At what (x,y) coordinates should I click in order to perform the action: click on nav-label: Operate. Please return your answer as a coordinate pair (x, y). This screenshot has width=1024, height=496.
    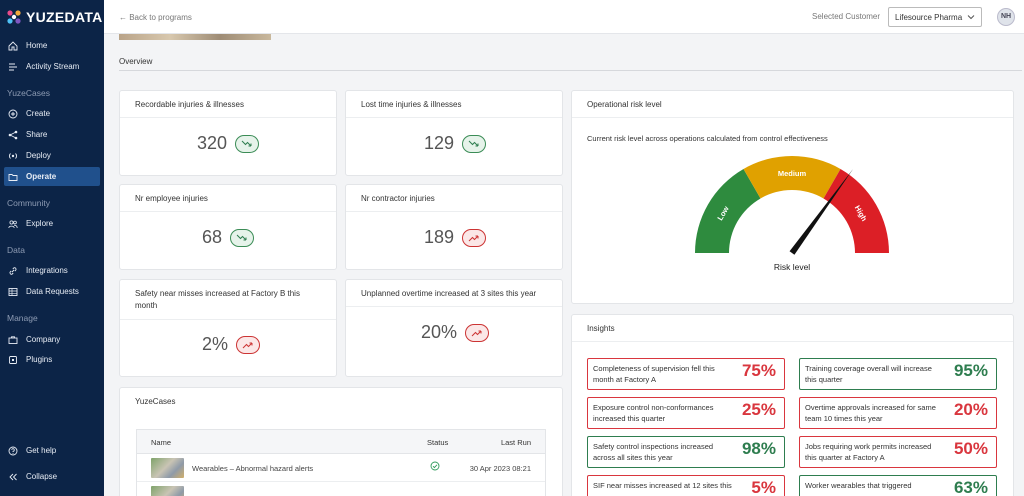
    Looking at the image, I should click on (41, 176).